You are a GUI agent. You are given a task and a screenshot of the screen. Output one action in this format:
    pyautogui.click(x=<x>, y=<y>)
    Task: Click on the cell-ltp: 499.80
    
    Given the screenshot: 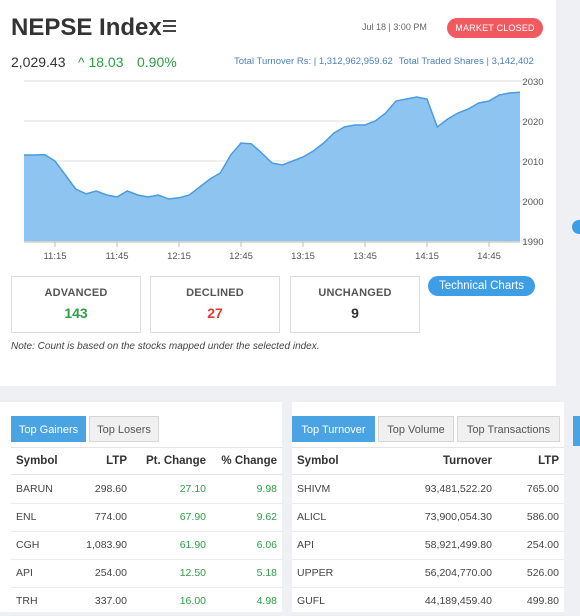 What is the action you would take?
    pyautogui.click(x=542, y=601)
    